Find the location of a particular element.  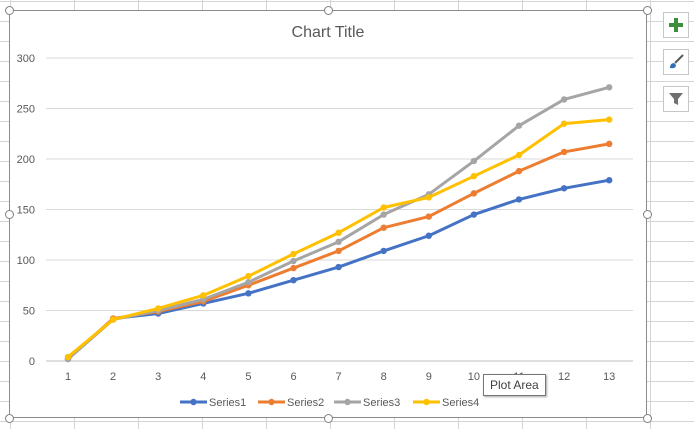

resize-handle-left is located at coordinates (9, 214).